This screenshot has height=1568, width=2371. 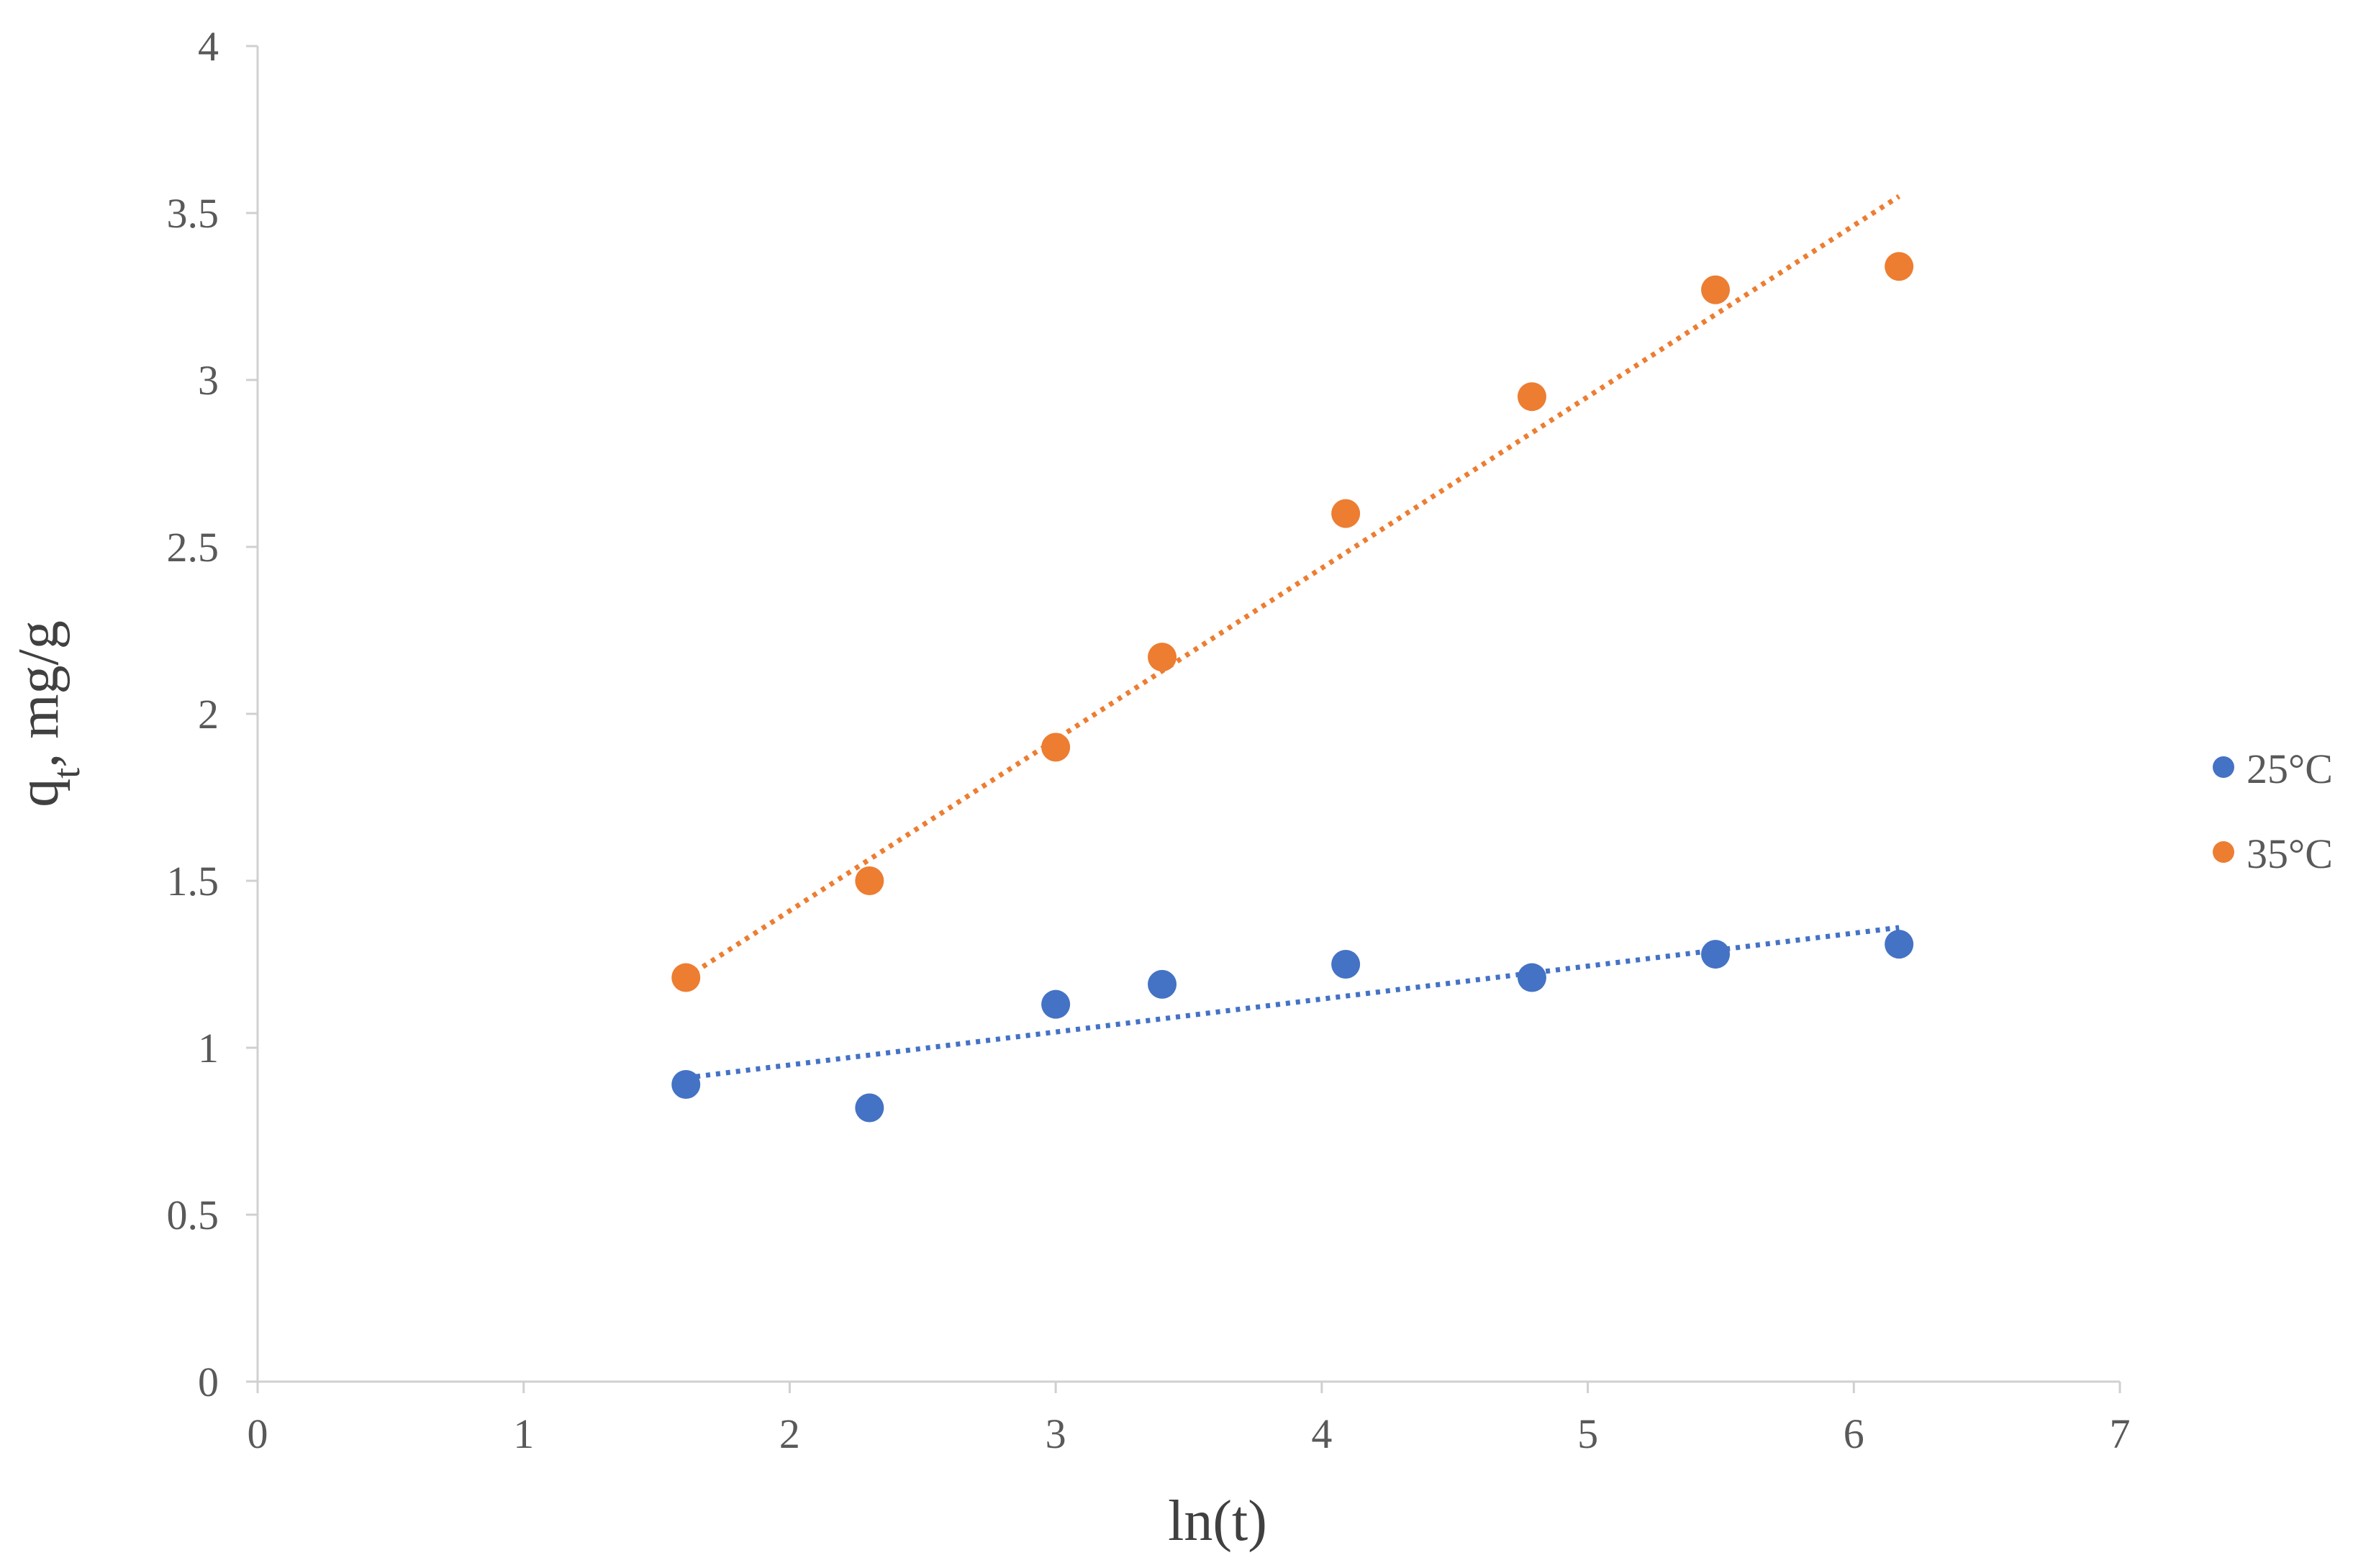 What do you see at coordinates (2120, 1433) in the screenshot?
I see `x-tick-label: 7` at bounding box center [2120, 1433].